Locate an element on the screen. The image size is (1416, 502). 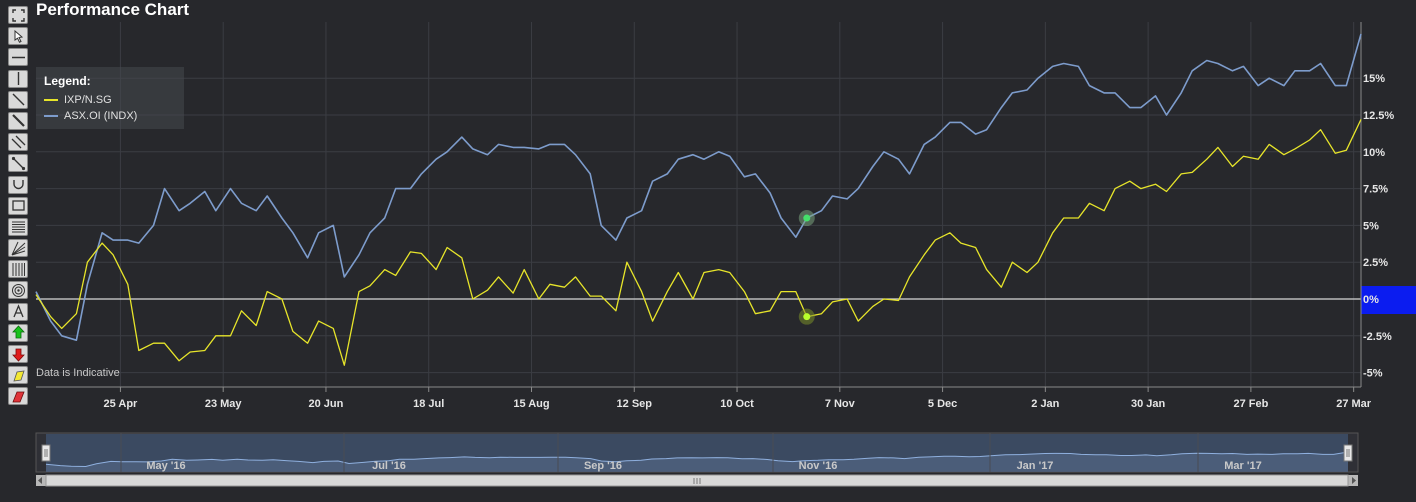
vertical-line-tool-button is located at coordinates (18, 78).